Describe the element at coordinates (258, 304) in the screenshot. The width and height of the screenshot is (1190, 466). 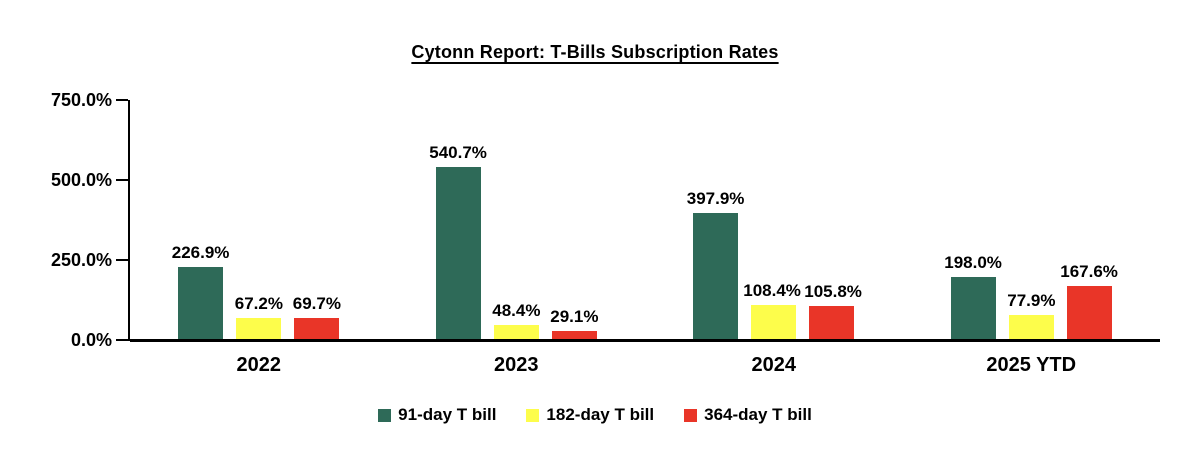
I see `bar-data-label: 67.2%` at that location.